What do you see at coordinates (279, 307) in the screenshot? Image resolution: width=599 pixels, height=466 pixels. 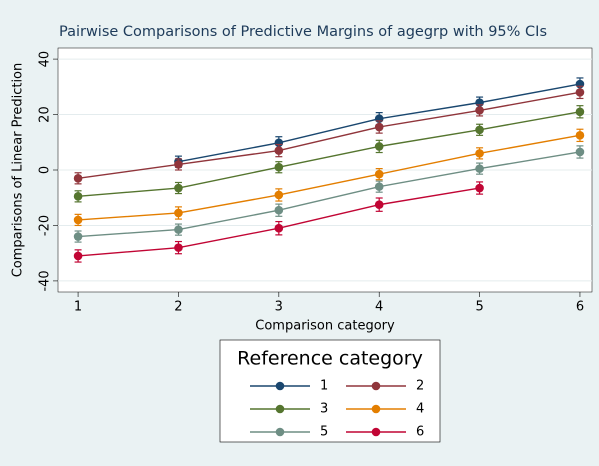 I see `x-tick-label: 3` at bounding box center [279, 307].